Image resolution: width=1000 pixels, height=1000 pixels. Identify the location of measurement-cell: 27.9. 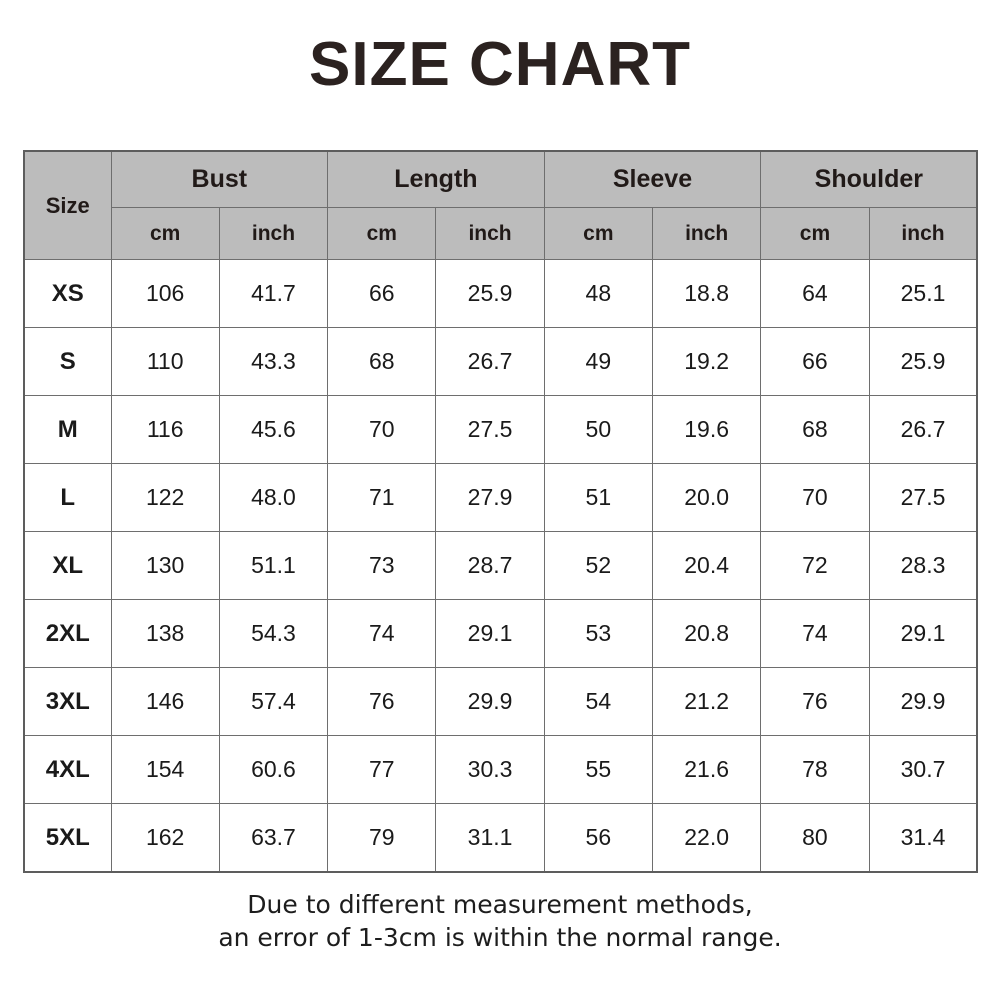
(490, 497).